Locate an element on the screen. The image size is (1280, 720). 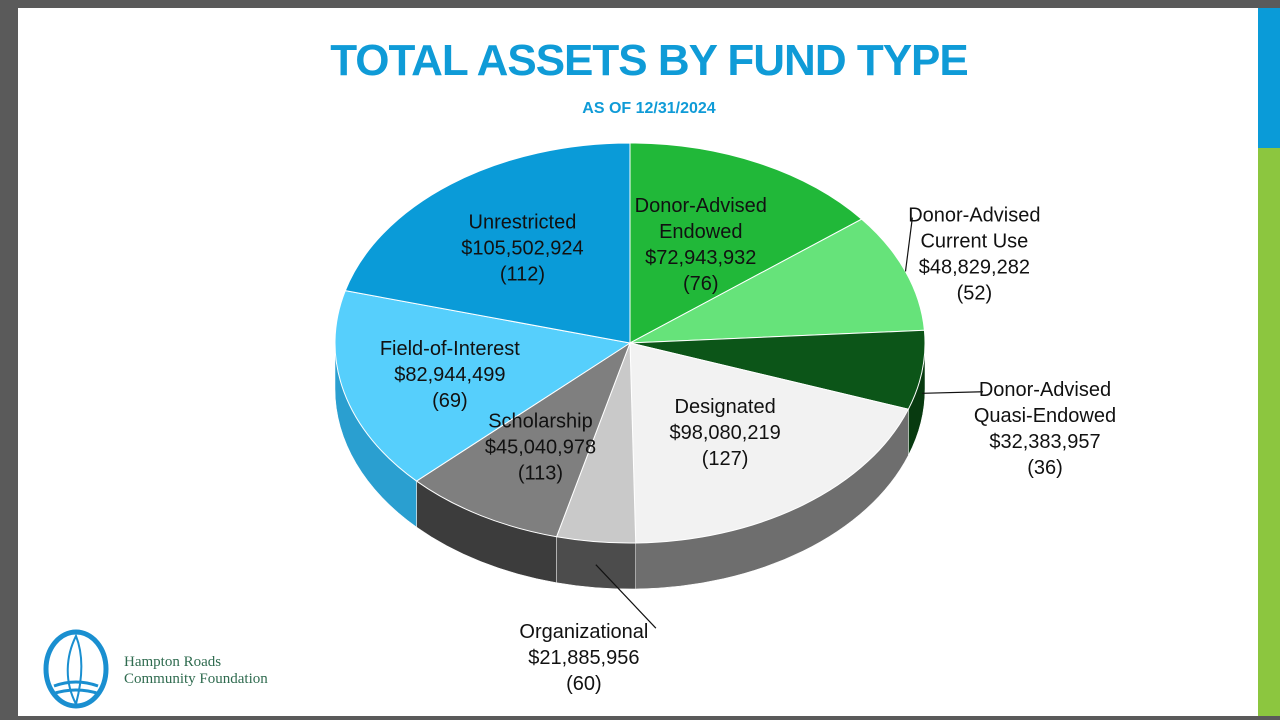
accent-bar-blue is located at coordinates (1269, 78).